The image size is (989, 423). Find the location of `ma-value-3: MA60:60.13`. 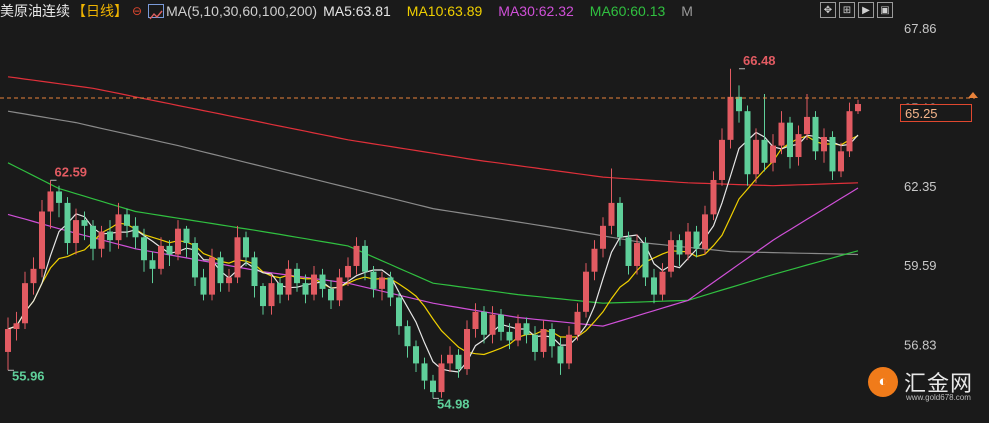

ma-value-3: MA60:60.13 is located at coordinates (627, 11).